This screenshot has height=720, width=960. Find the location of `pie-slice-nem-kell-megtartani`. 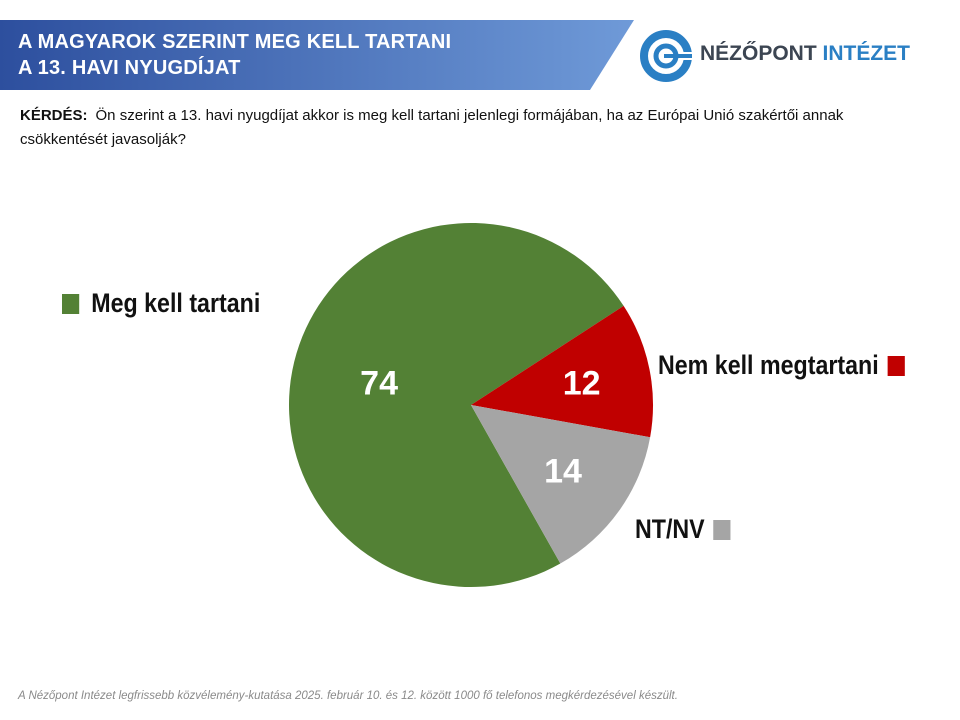

pie-slice-nem-kell-megtartani is located at coordinates (562, 371).